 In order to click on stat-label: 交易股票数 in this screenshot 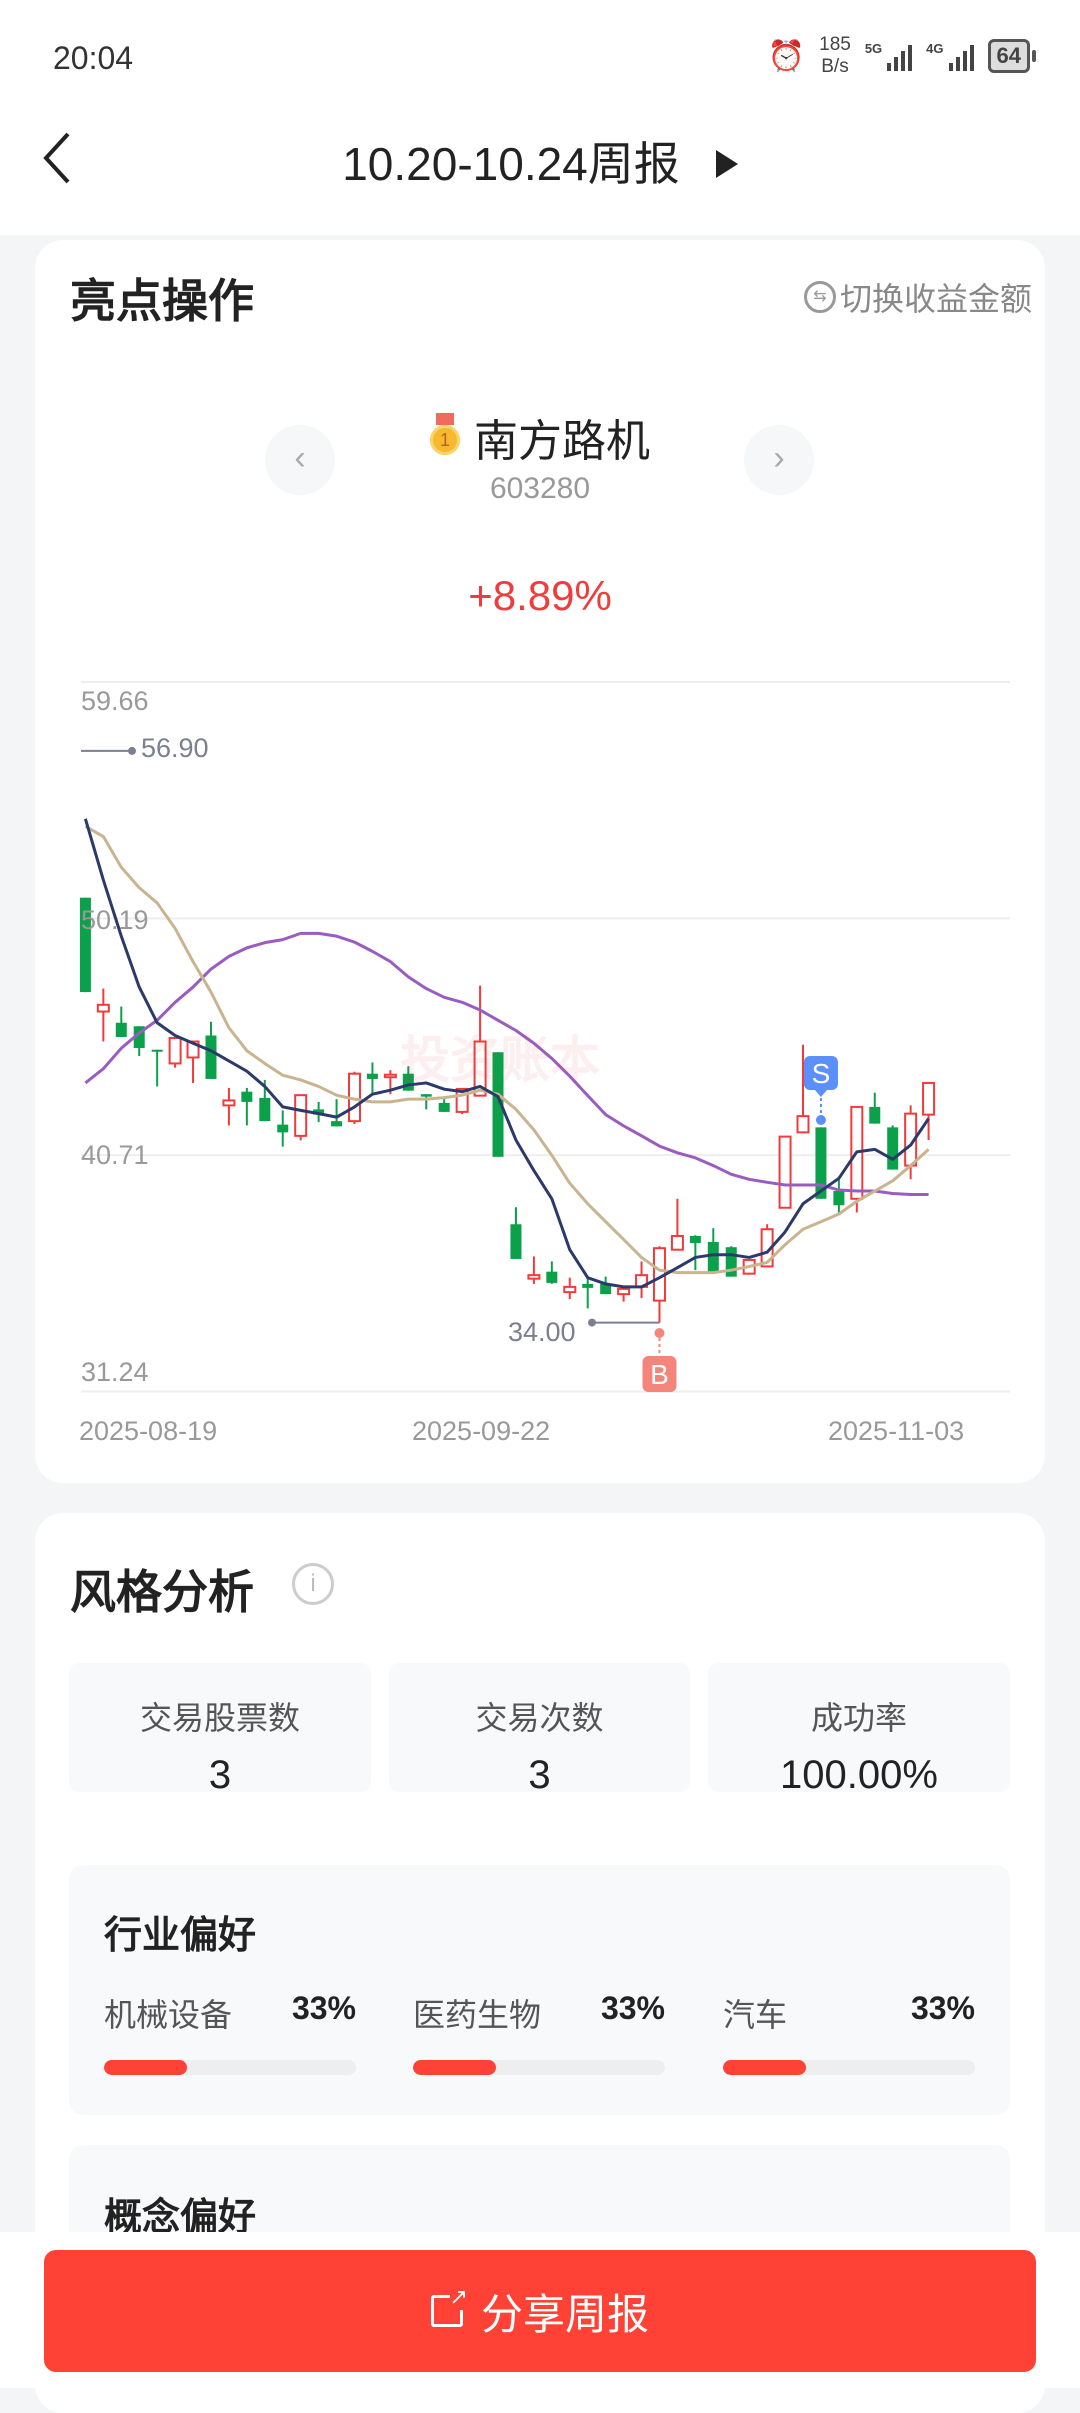, I will do `click(219, 1718)`.